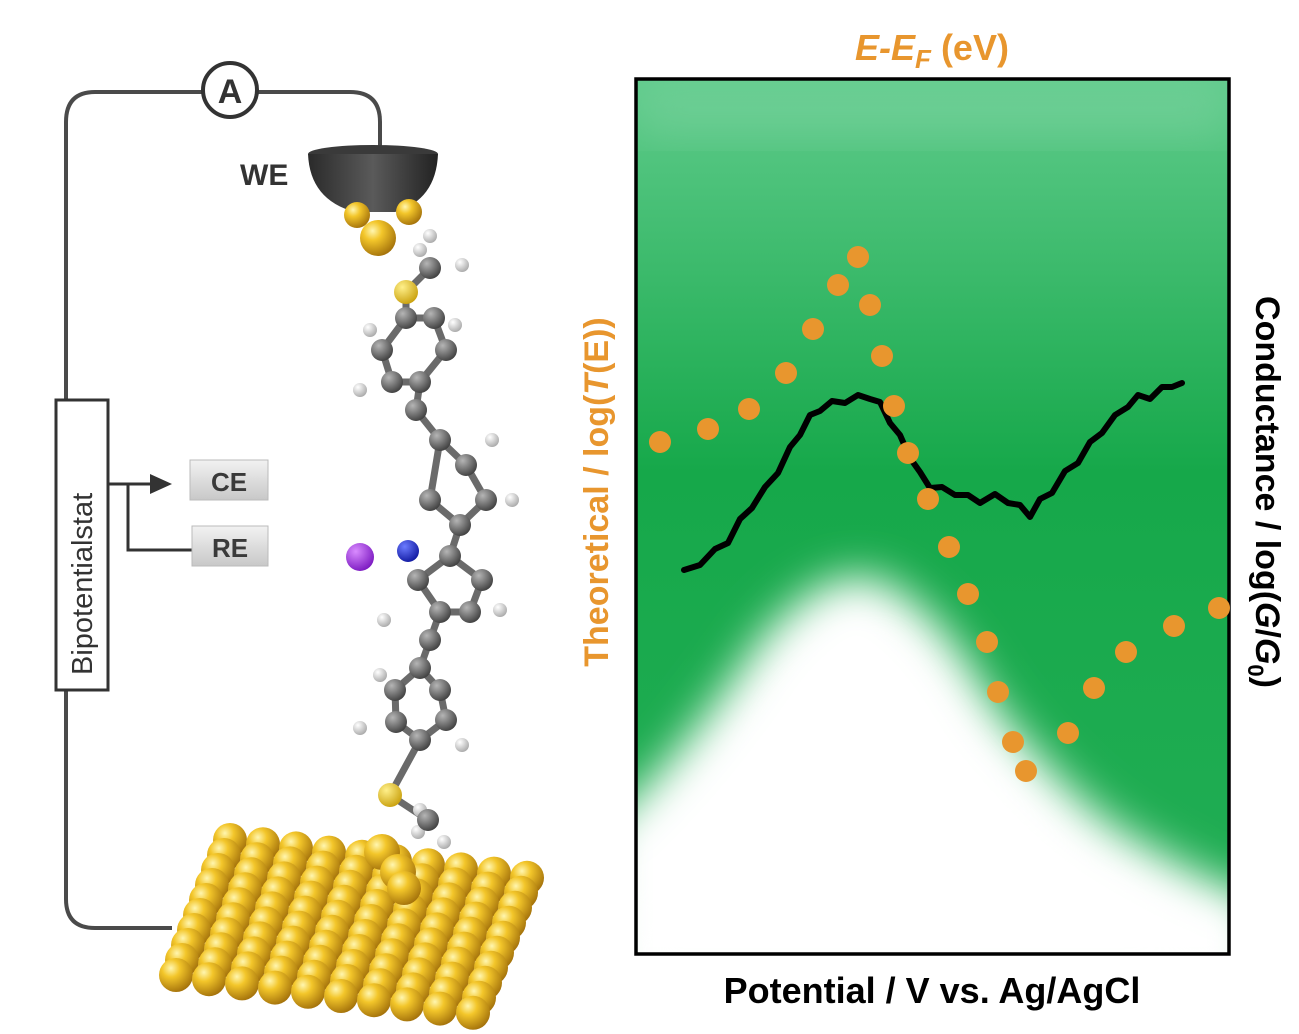 This screenshot has height=1034, width=1299. Describe the element at coordinates (83, 584) in the screenshot. I see `bipotentiostat-label: Bipotentialstat` at that location.